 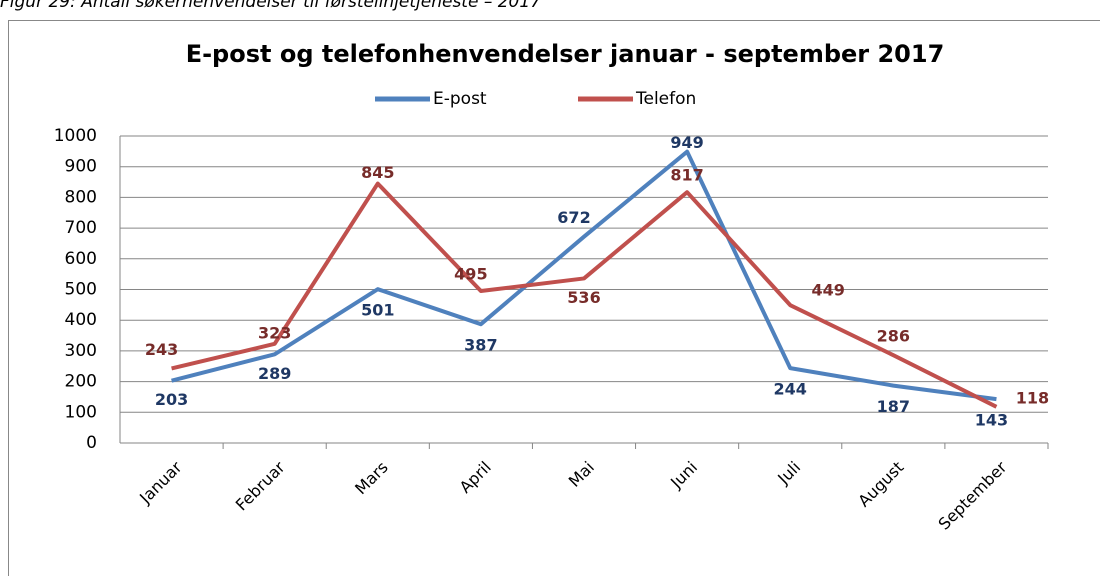 I want to click on y-tick-label: 500, so click(x=81, y=290).